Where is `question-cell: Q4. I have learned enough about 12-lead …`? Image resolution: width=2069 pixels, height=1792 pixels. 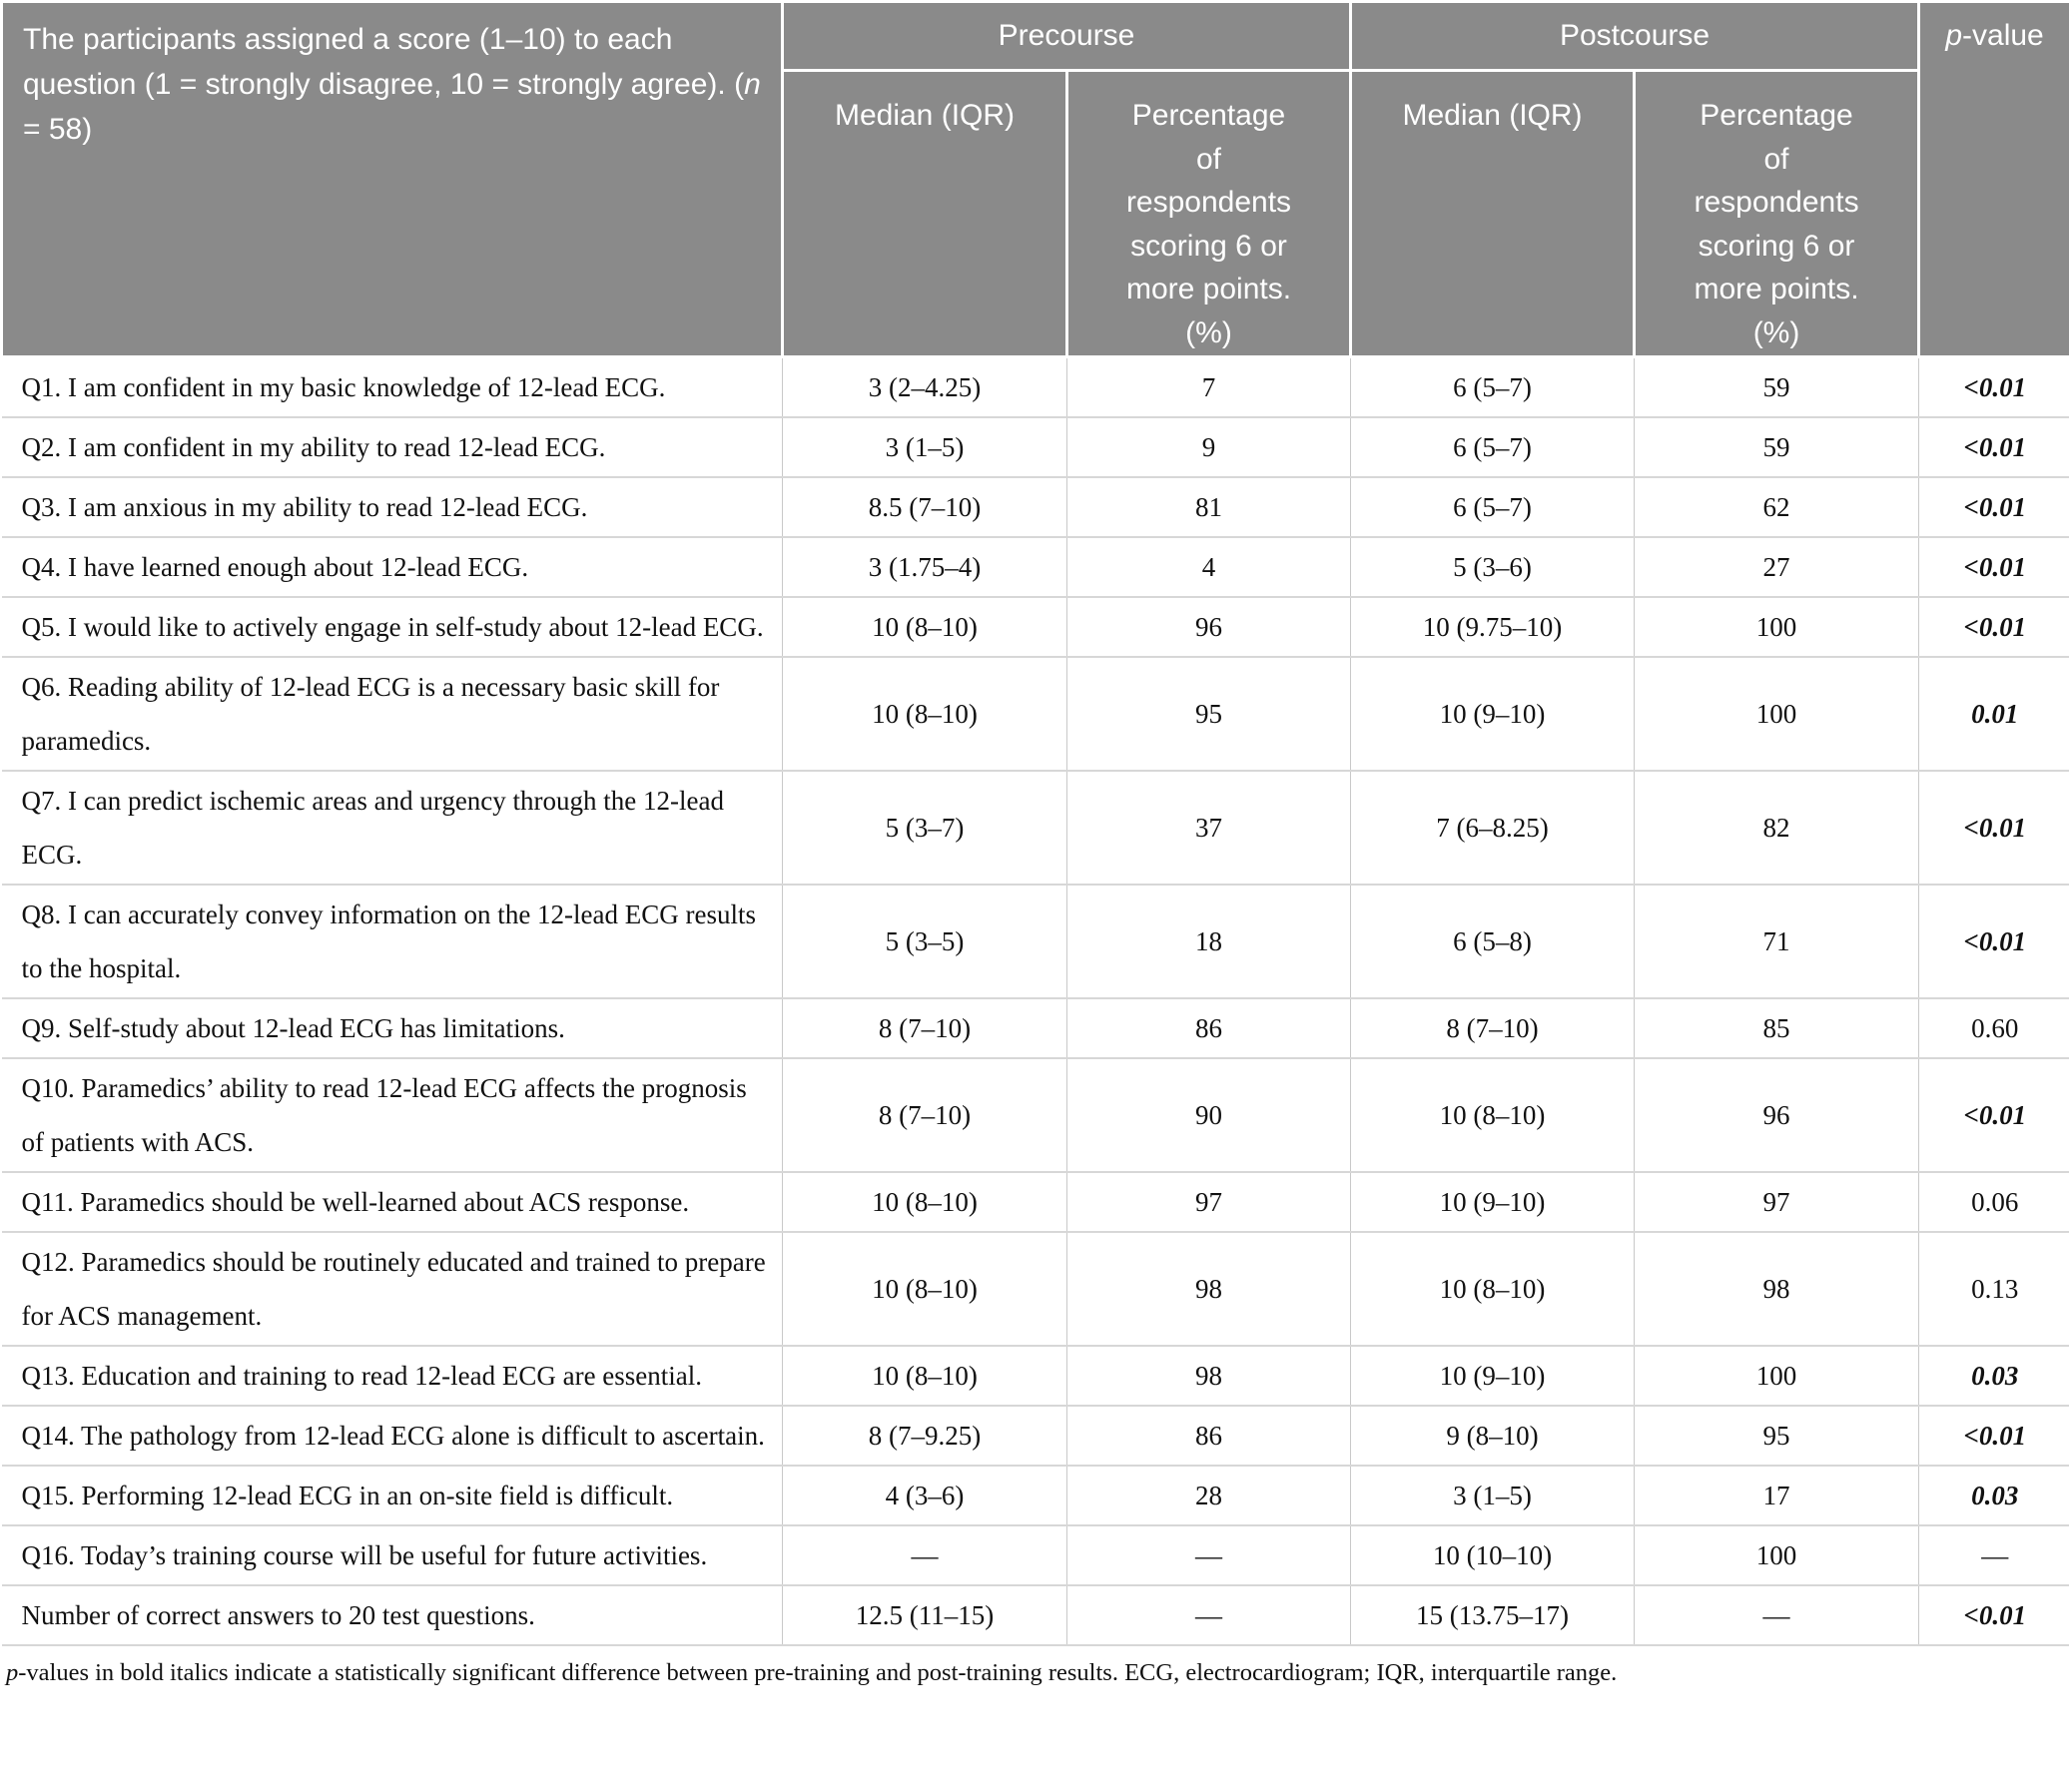
question-cell: Q4. I have learned enough about 12-lead … is located at coordinates (392, 567).